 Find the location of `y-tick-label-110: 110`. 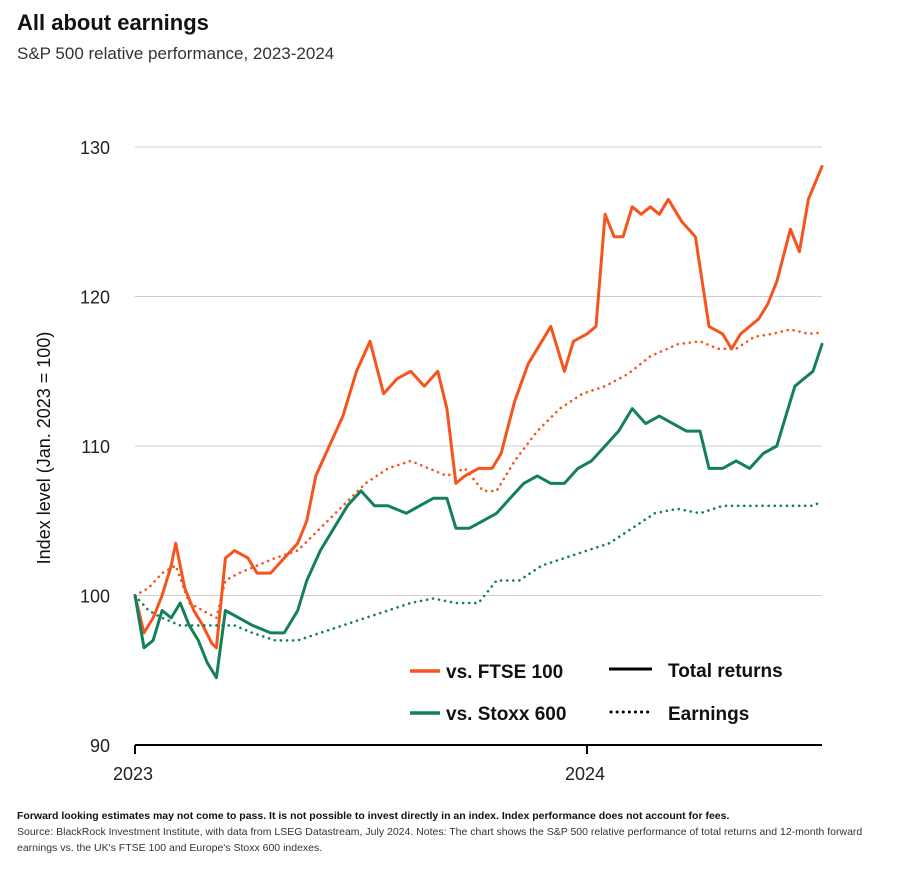

y-tick-label-110: 110 is located at coordinates (95, 447).